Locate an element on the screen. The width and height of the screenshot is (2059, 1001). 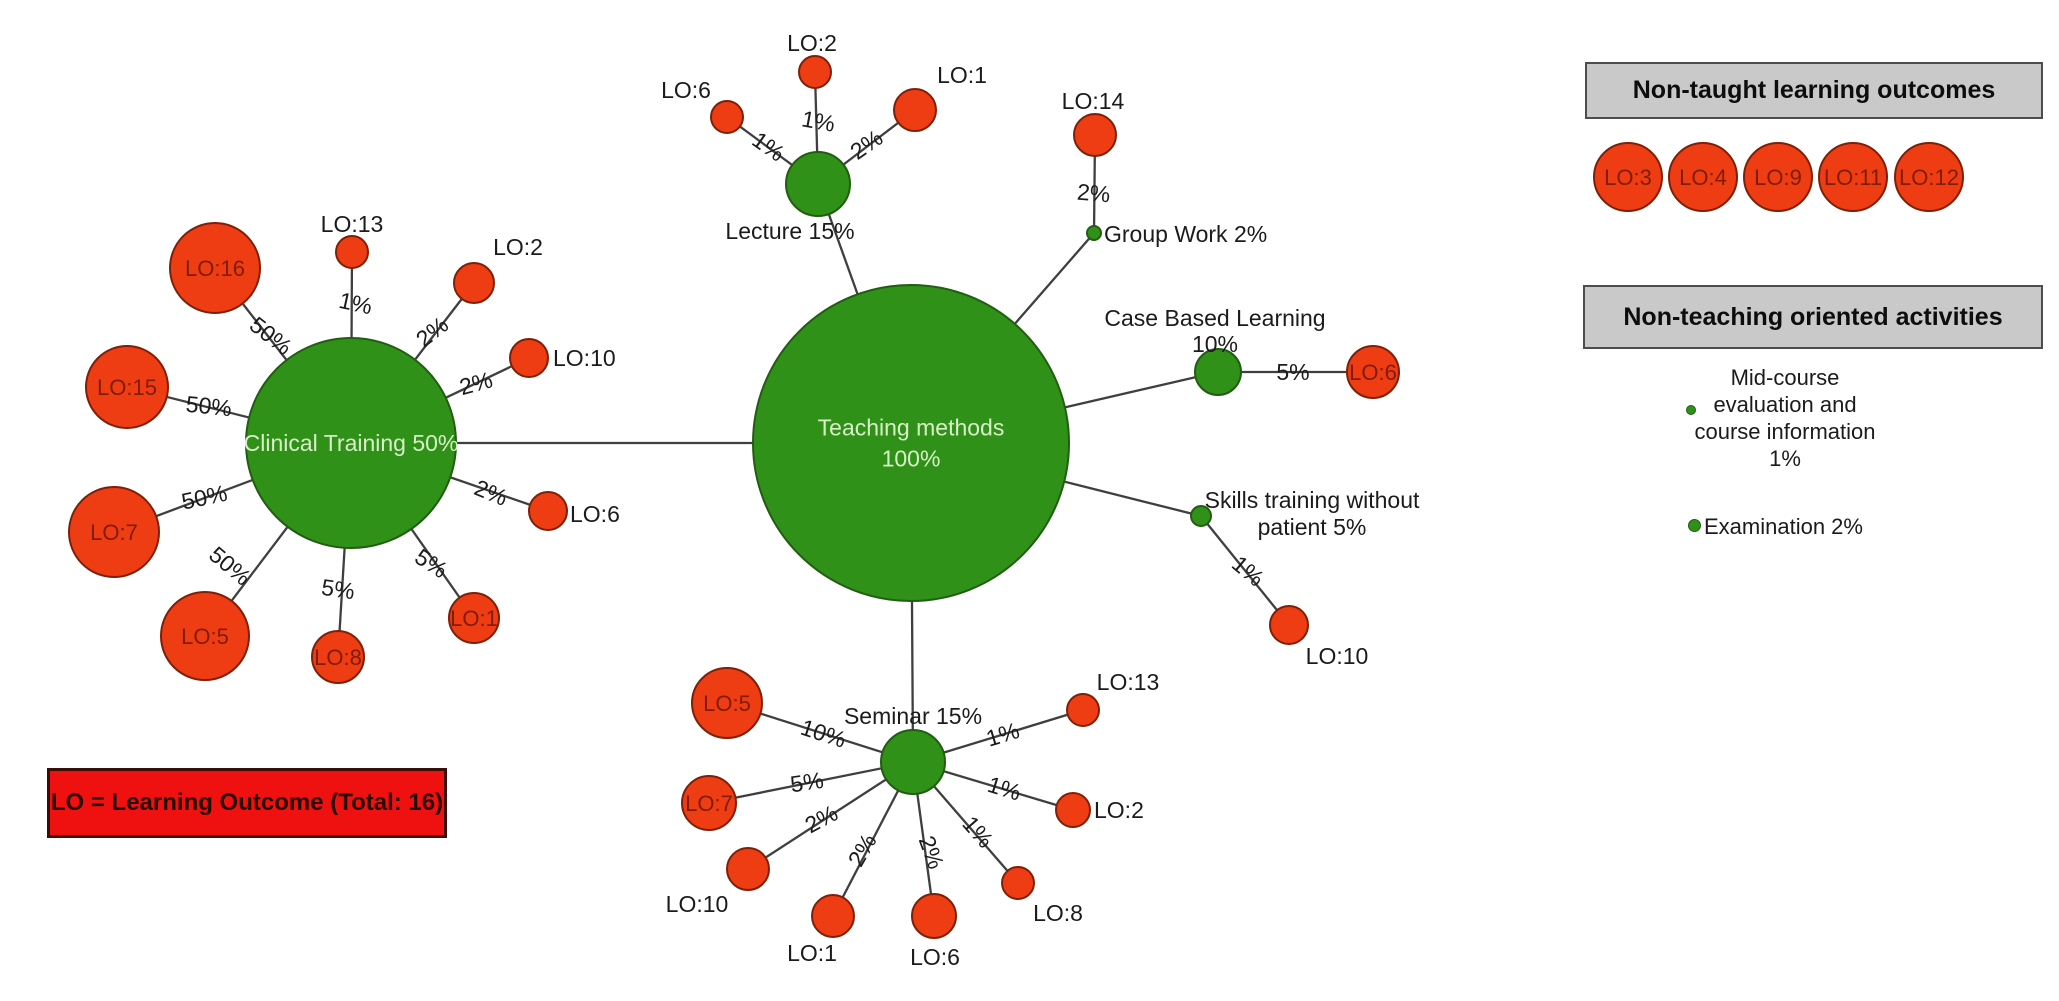
edge-label-clinical-c_lo7: 50% is located at coordinates (204, 497).